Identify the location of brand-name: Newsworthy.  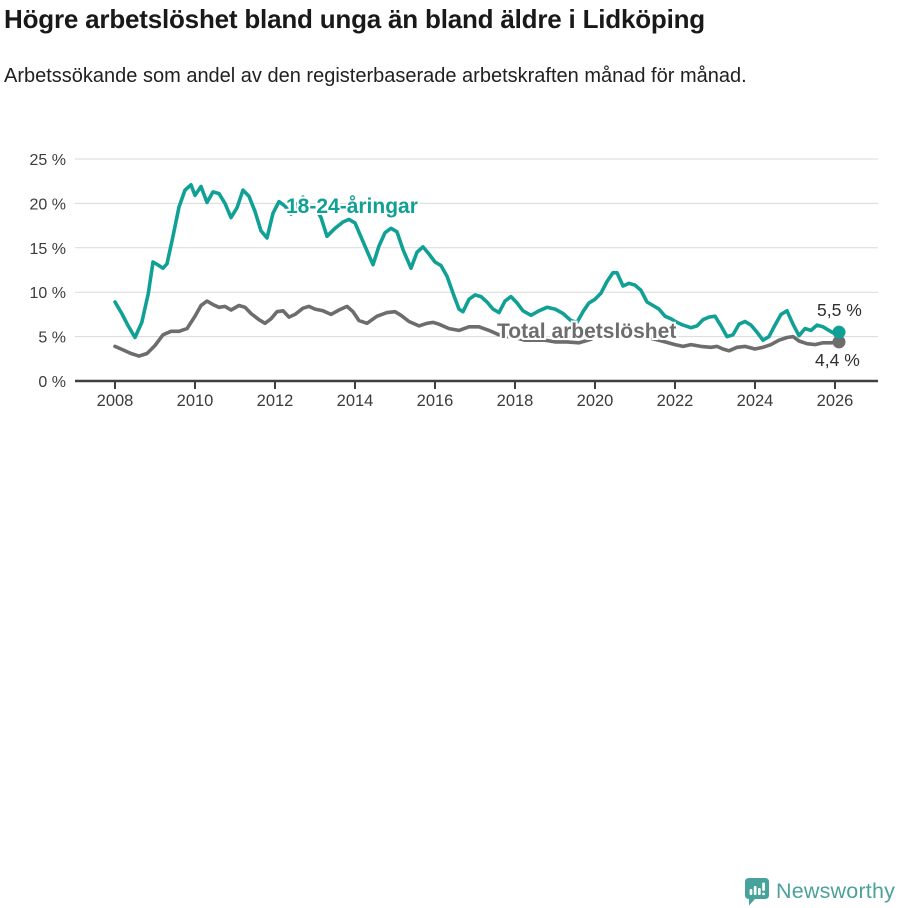
(836, 891).